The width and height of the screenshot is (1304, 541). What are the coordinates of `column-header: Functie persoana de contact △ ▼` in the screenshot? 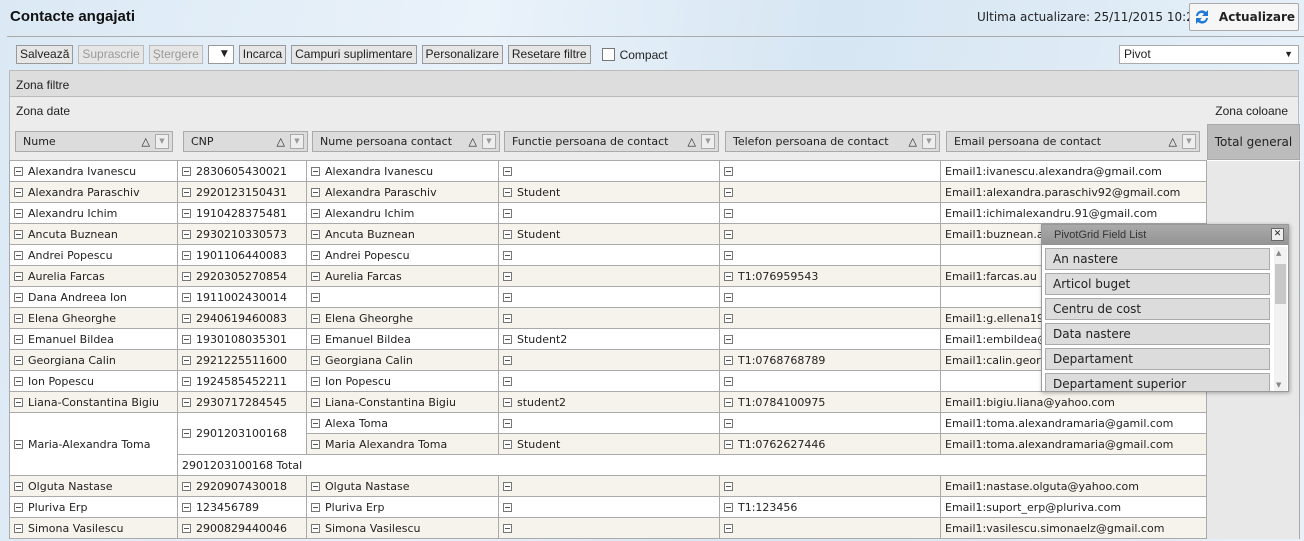 It's located at (611, 141).